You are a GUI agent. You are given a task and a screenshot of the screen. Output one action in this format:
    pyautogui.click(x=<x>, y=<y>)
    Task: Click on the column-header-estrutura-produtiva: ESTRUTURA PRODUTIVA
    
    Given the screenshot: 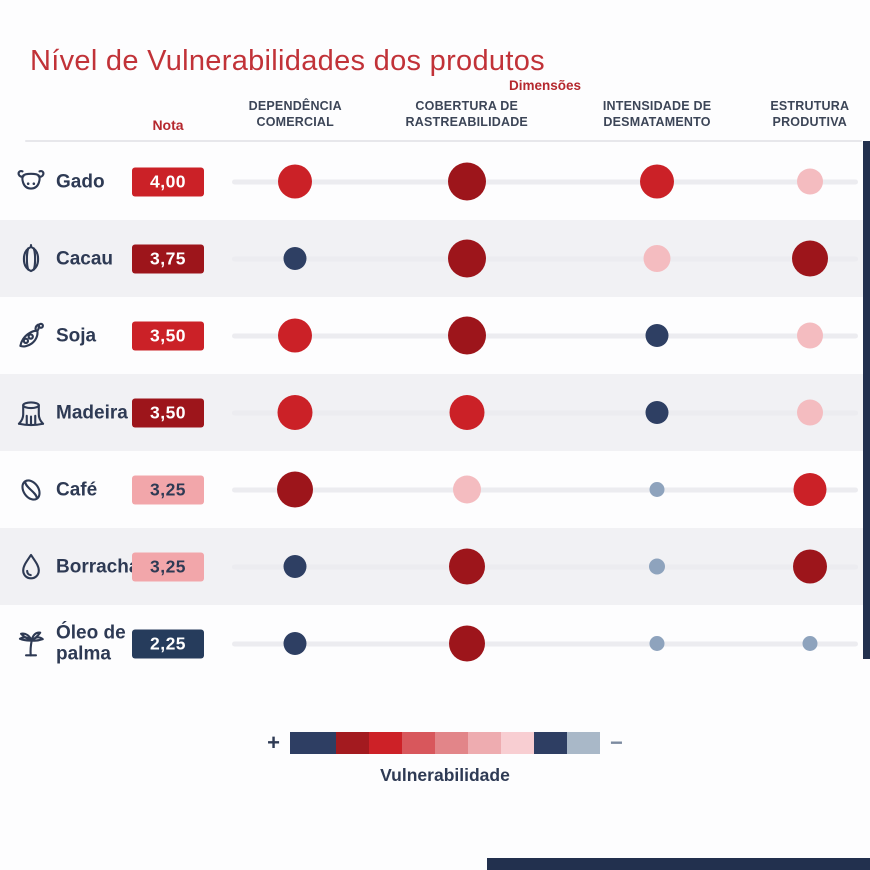 What is the action you would take?
    pyautogui.click(x=810, y=114)
    